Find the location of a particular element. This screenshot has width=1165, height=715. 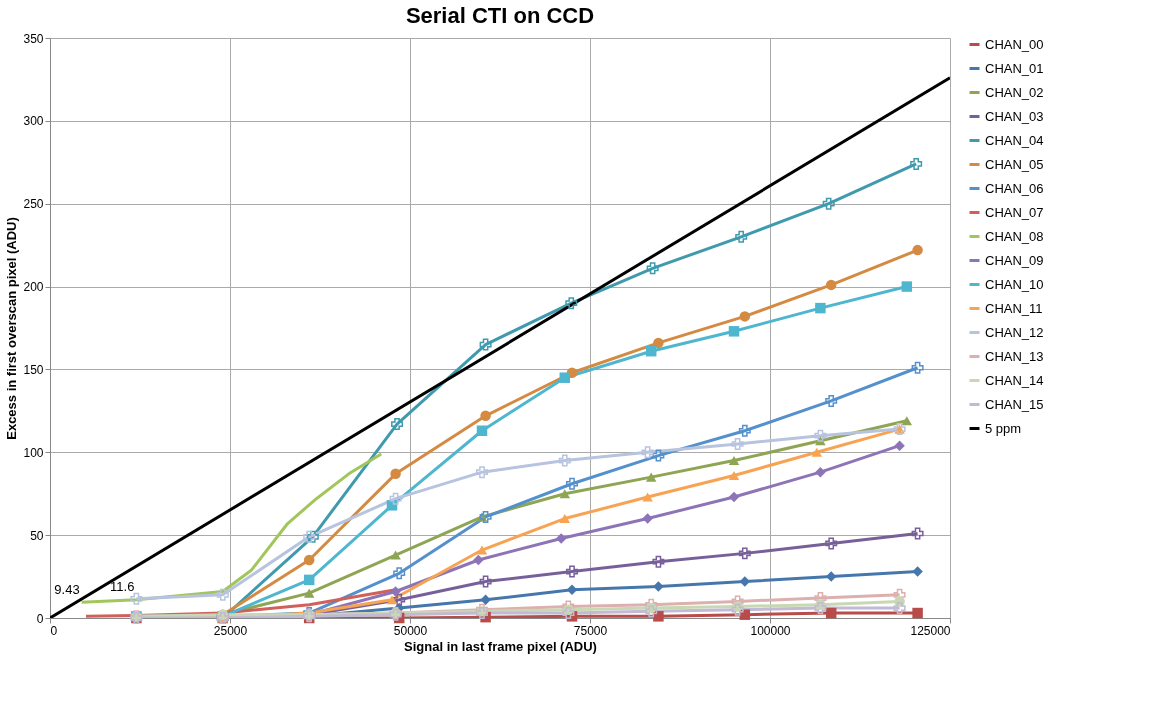

legend-label: CHAN_13 is located at coordinates (1014, 356).